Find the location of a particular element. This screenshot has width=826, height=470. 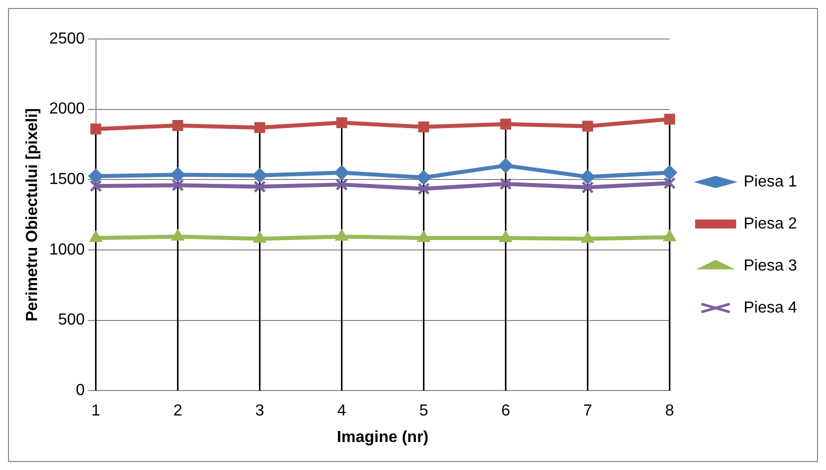

y-axis-title: Perimetru Obiectului [pixeli] is located at coordinates (33, 215).